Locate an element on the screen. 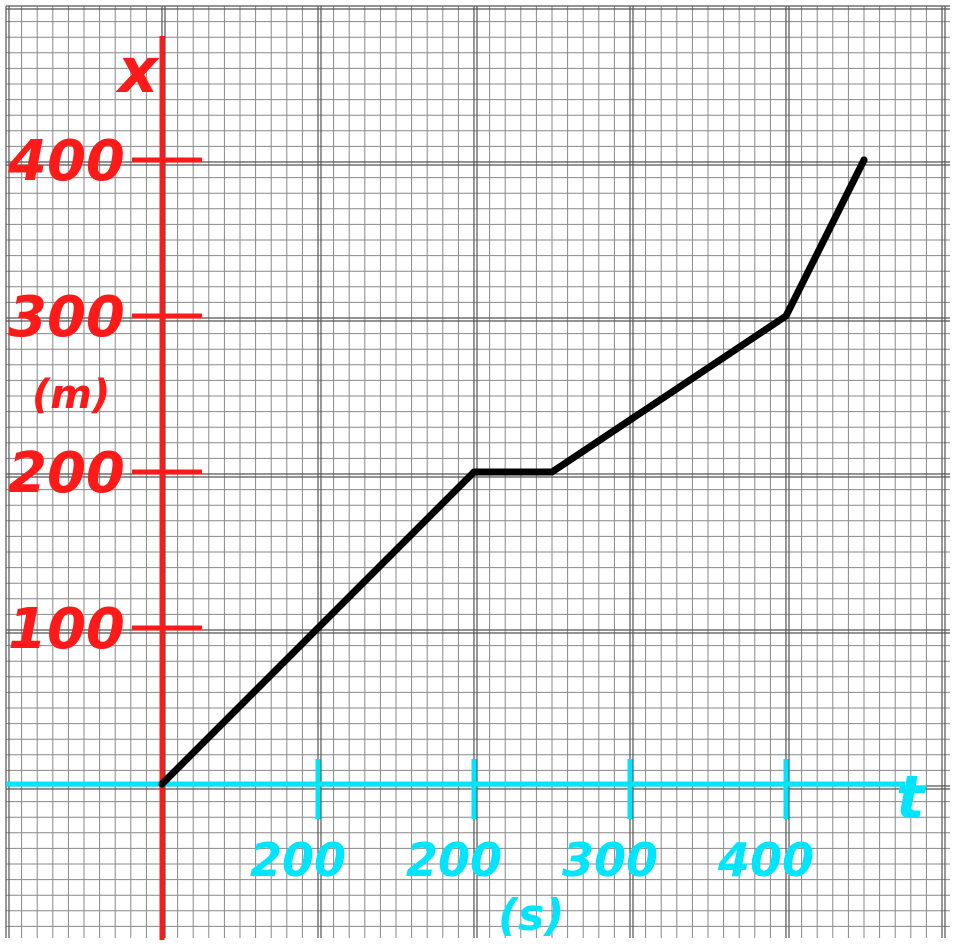  y-axis-unit: (m) is located at coordinates (71, 395).